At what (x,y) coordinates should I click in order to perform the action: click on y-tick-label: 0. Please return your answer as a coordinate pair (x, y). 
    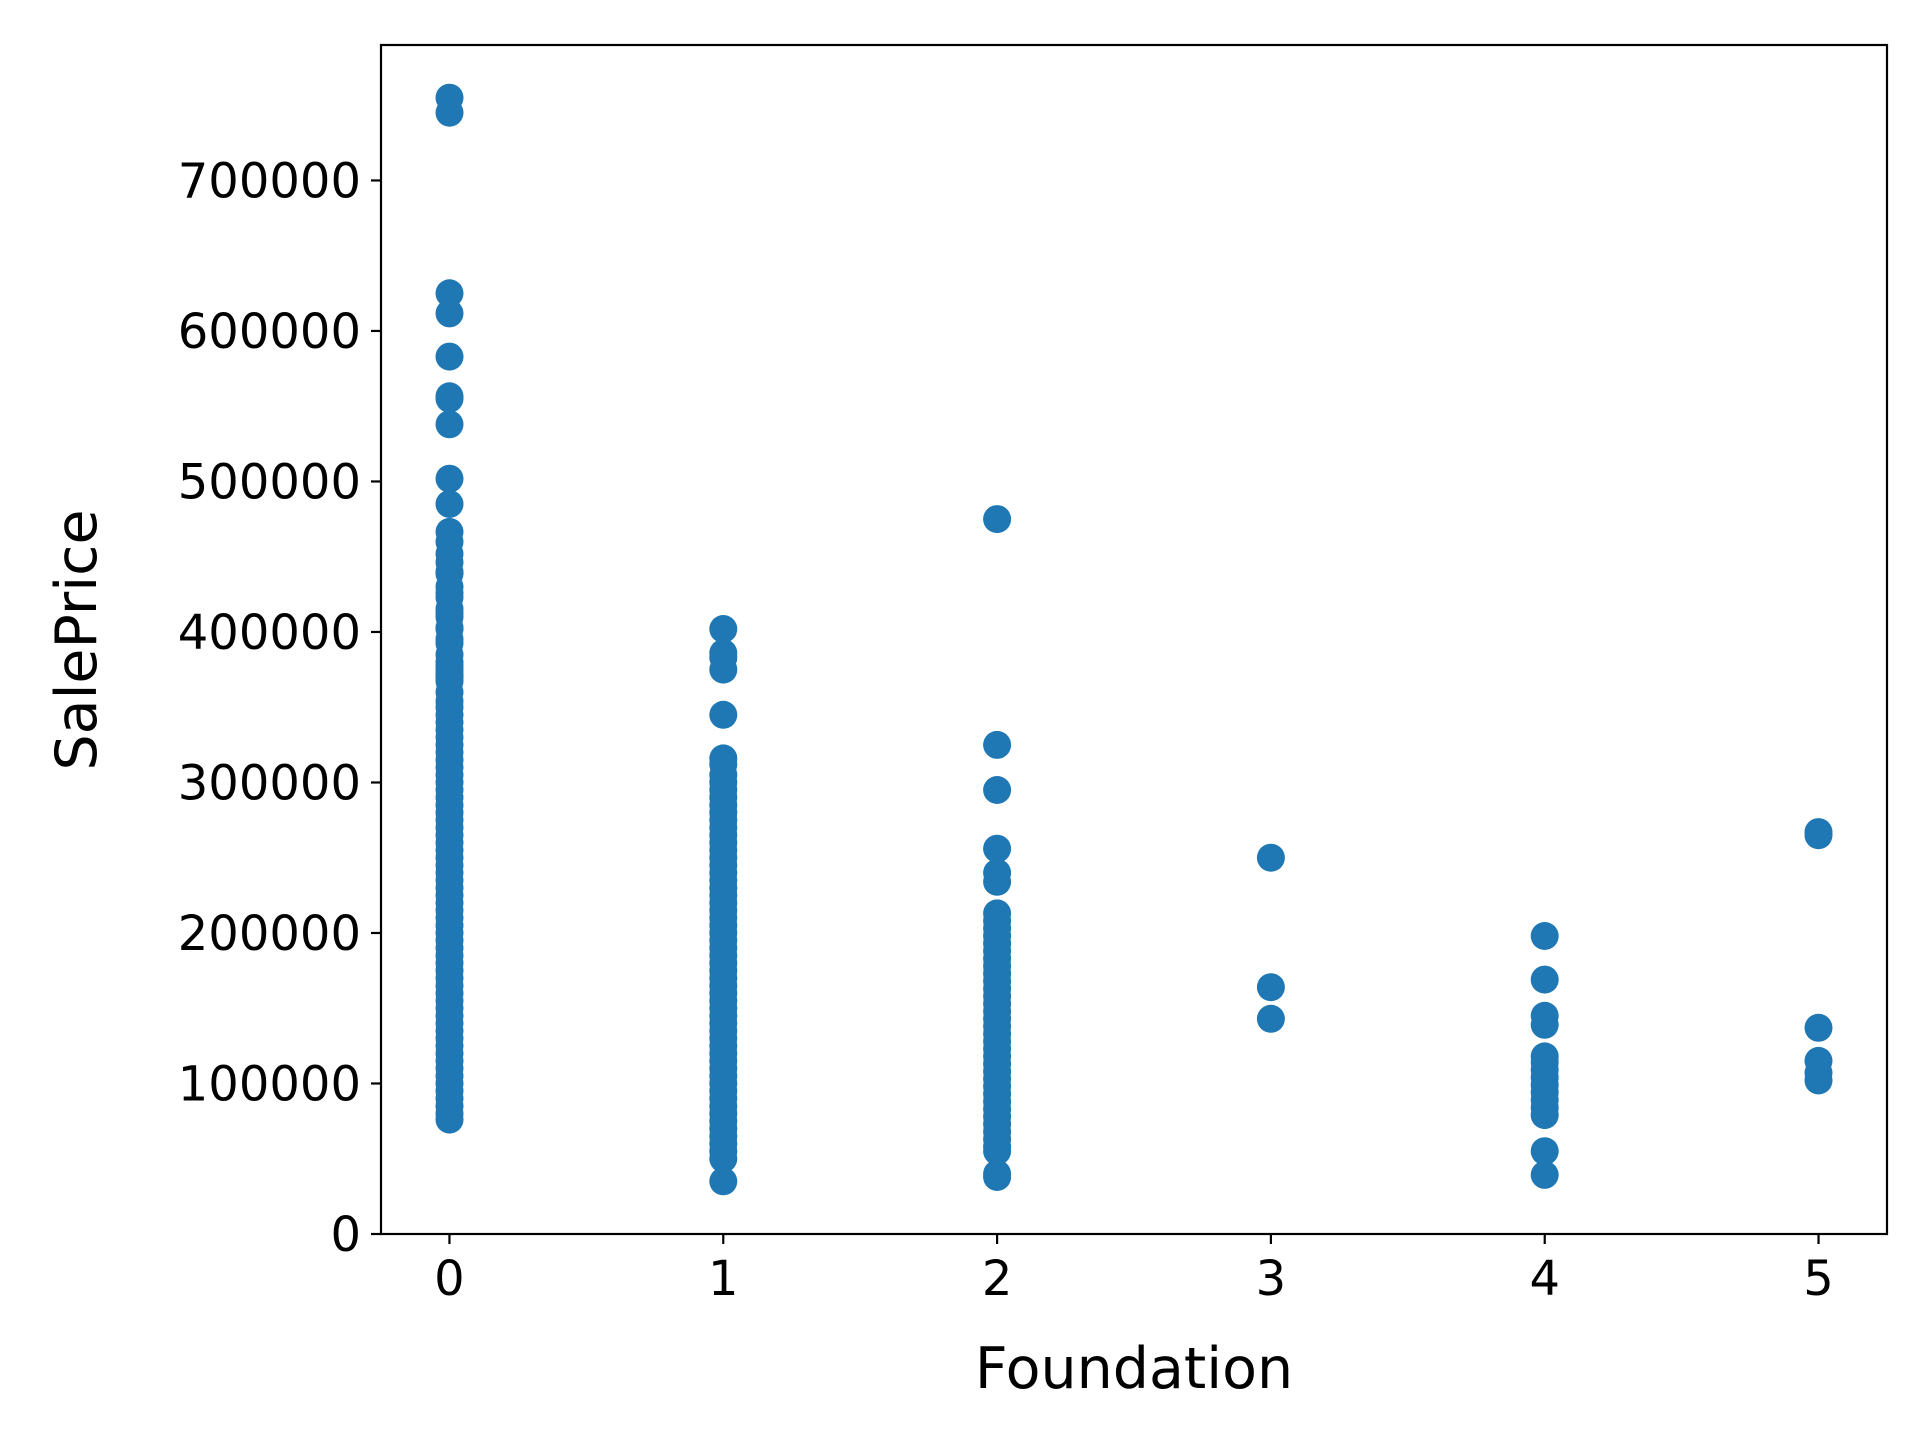
    Looking at the image, I should click on (345, 1235).